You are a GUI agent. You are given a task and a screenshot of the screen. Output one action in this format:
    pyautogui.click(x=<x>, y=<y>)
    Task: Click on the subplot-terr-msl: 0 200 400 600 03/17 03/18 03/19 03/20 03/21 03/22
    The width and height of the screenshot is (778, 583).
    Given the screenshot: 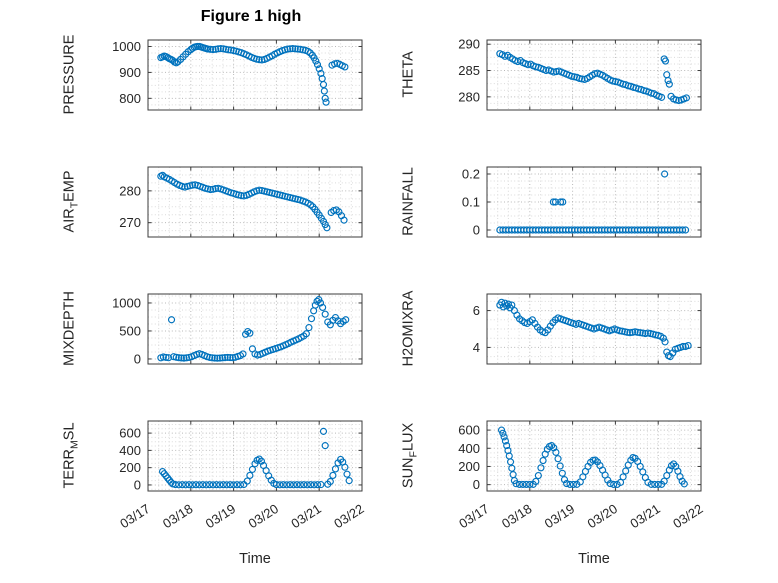 What is the action you would take?
    pyautogui.click(x=232, y=484)
    